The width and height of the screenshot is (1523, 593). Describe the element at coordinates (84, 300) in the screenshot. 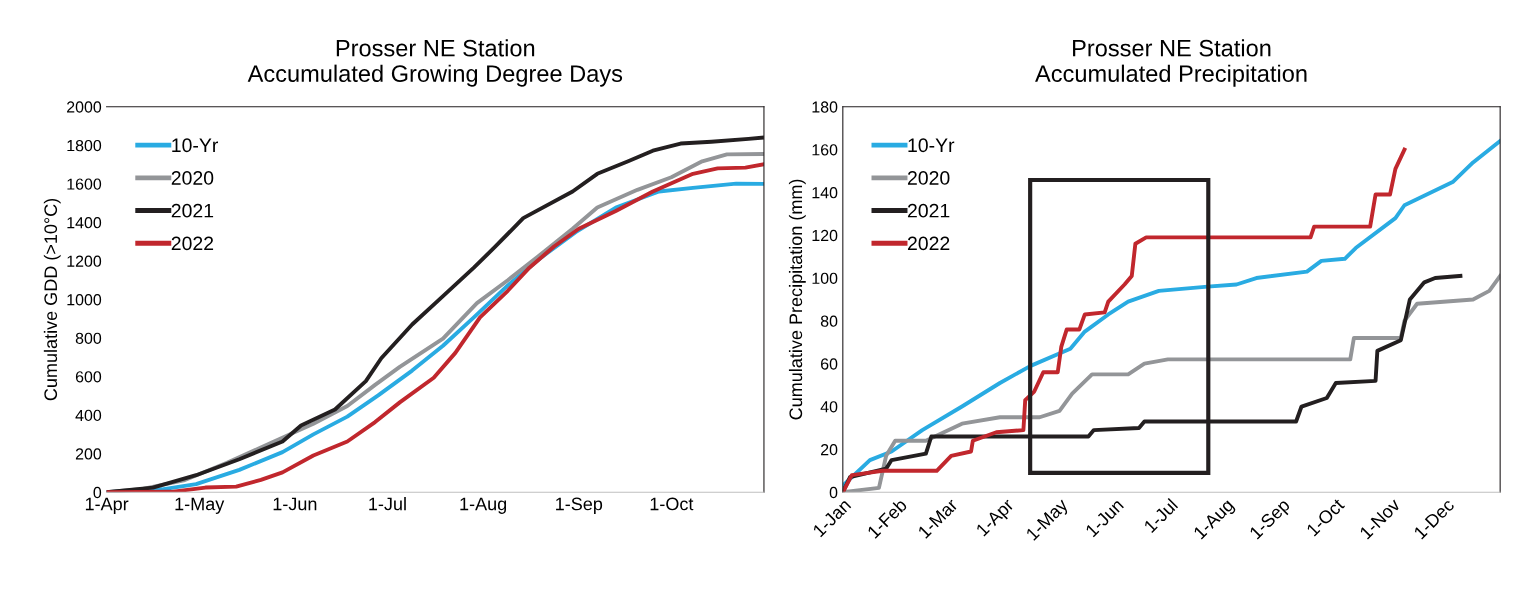

I see `y-tick-label: 1000` at that location.